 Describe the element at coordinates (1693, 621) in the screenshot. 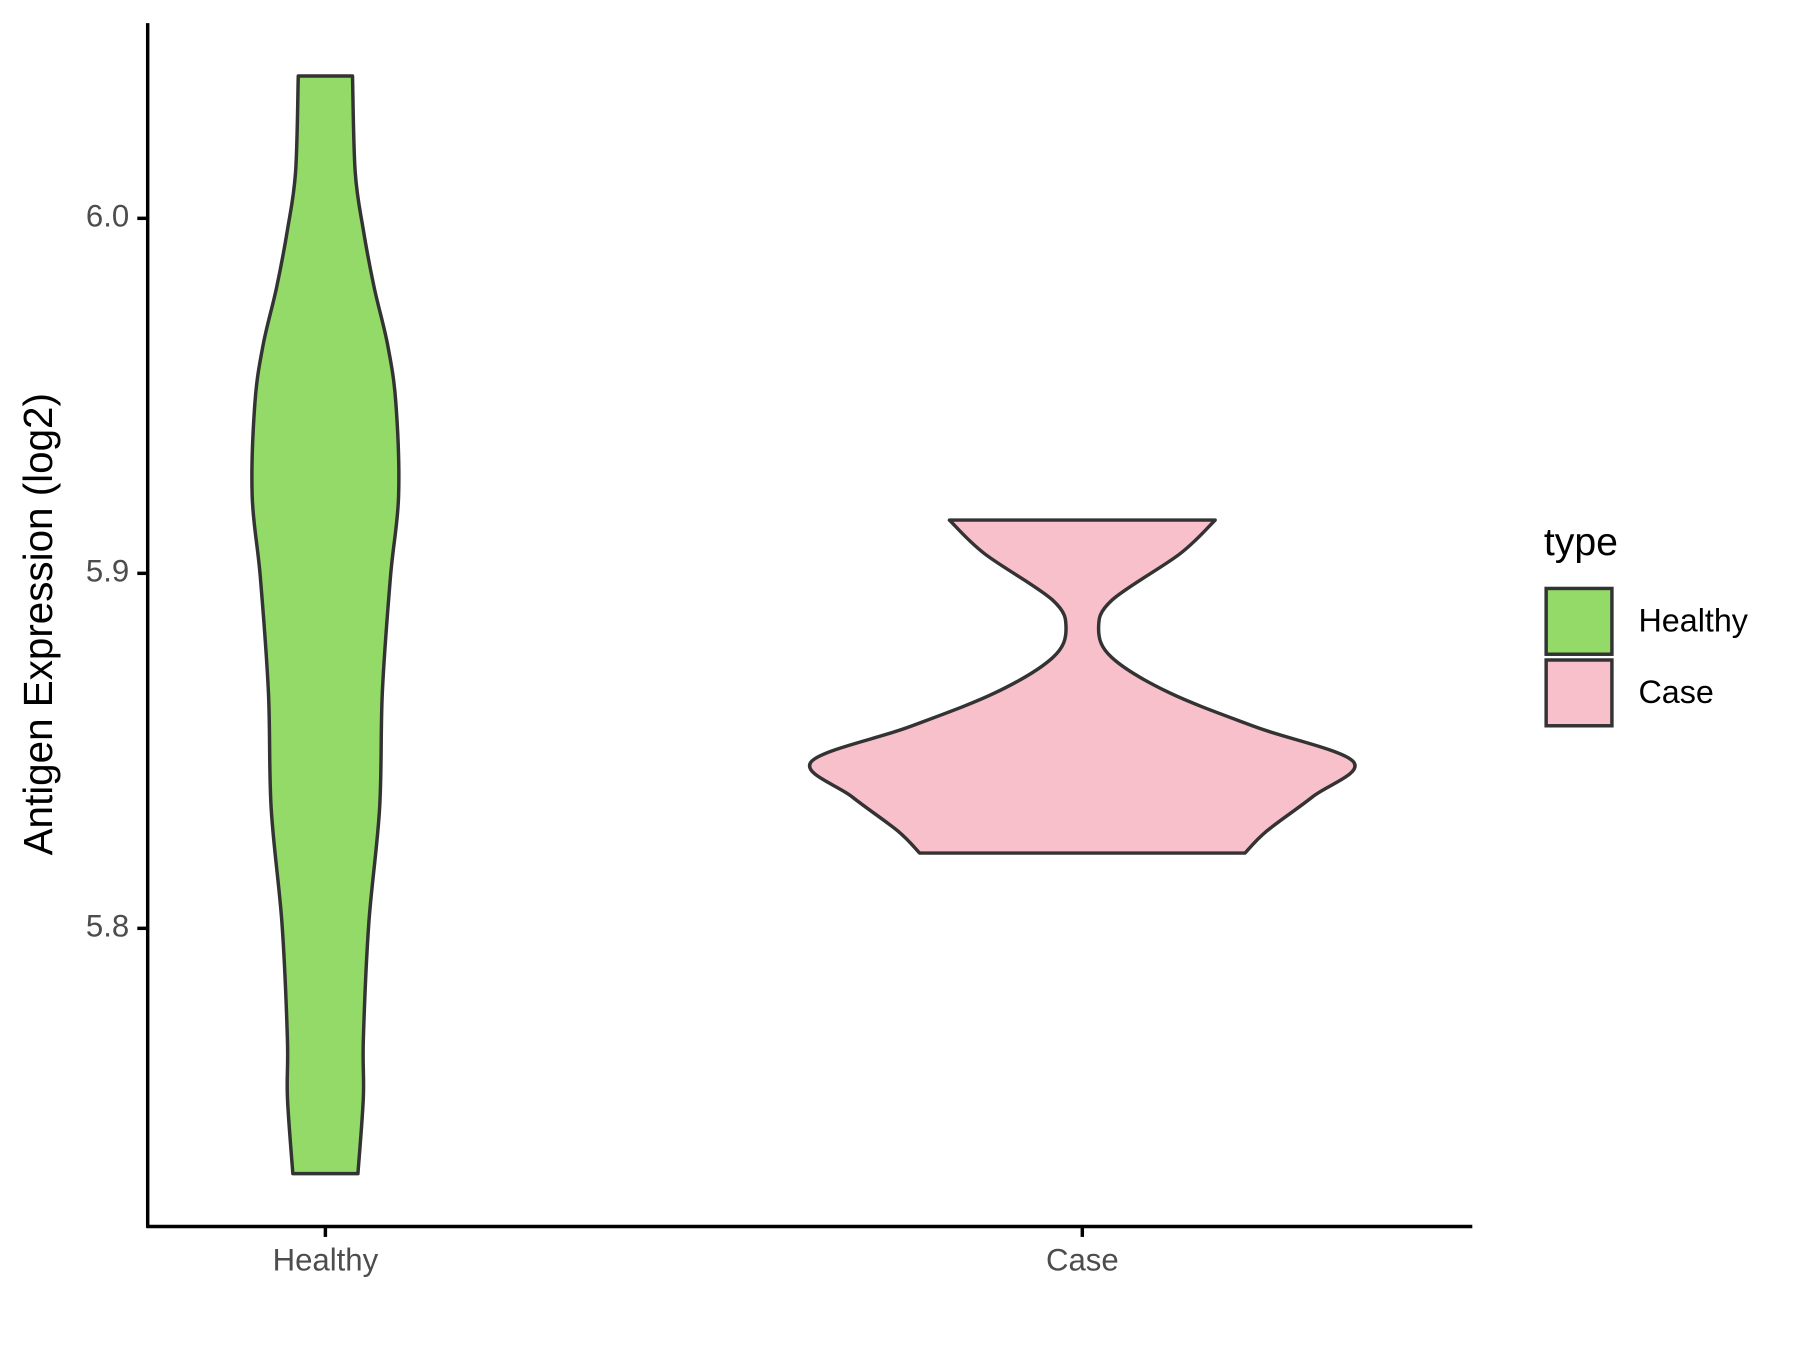

I see `legend-label: Healthy` at that location.